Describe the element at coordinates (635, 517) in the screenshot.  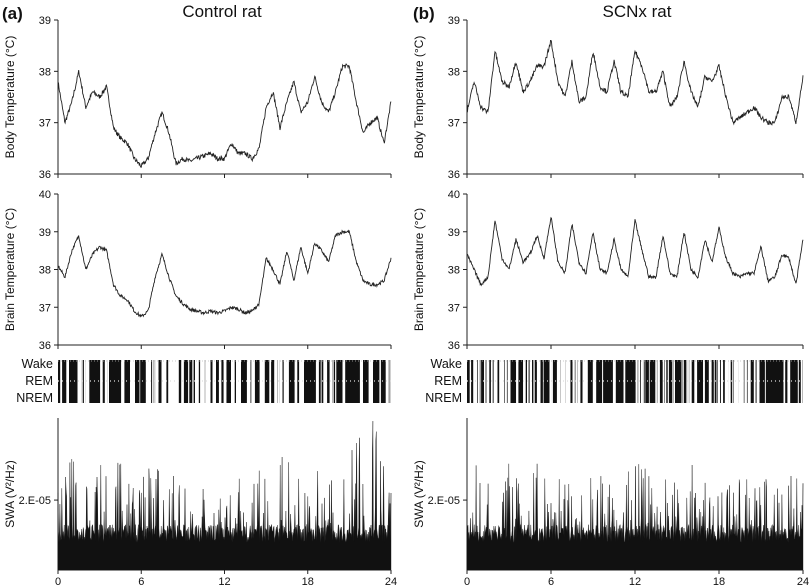
I see `swa-series` at that location.